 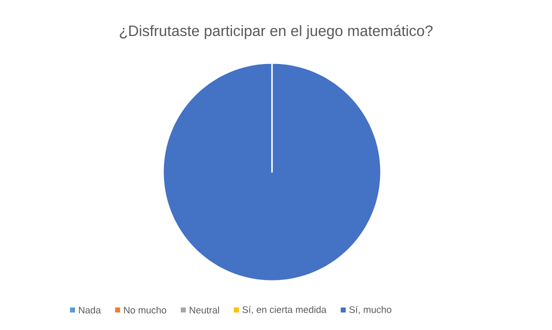 I want to click on legend-label: Sí, en cierta medida, so click(x=284, y=310).